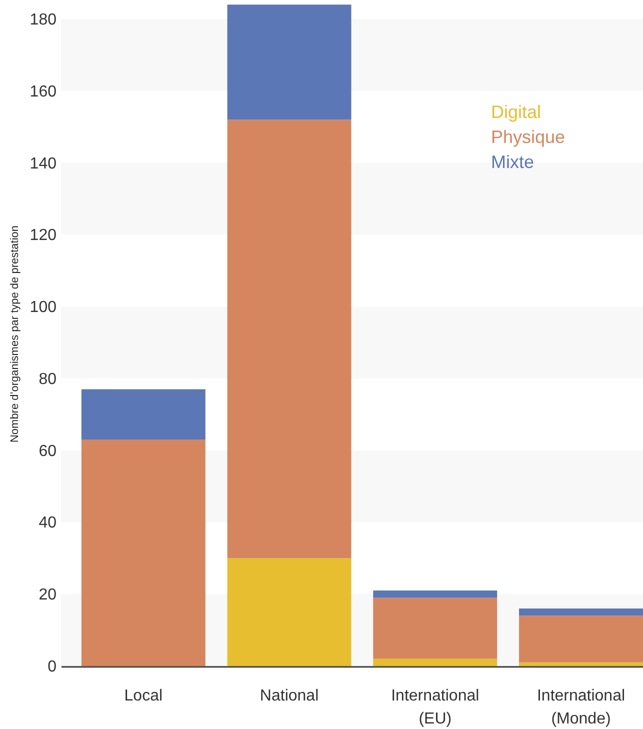 The height and width of the screenshot is (729, 643). Describe the element at coordinates (516, 112) in the screenshot. I see `text: Digital` at that location.